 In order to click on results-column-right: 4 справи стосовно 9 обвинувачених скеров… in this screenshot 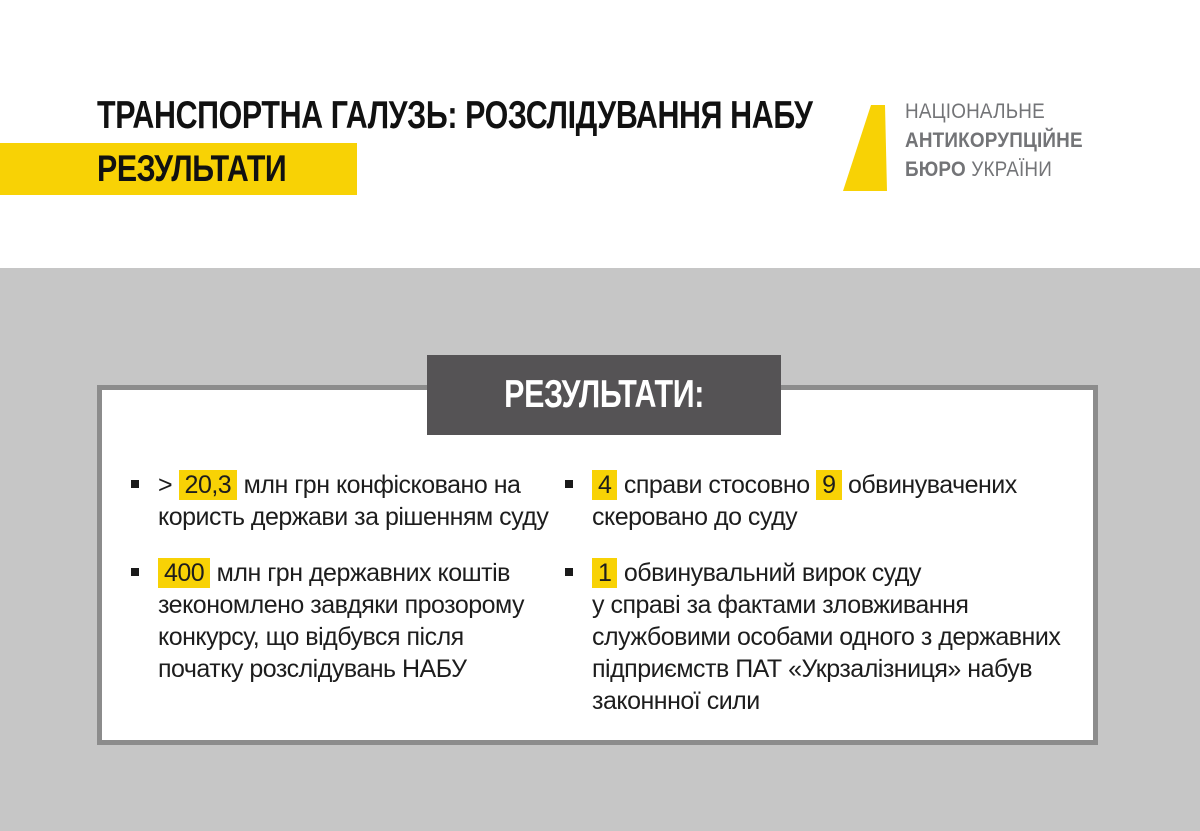, I will do `click(827, 605)`.